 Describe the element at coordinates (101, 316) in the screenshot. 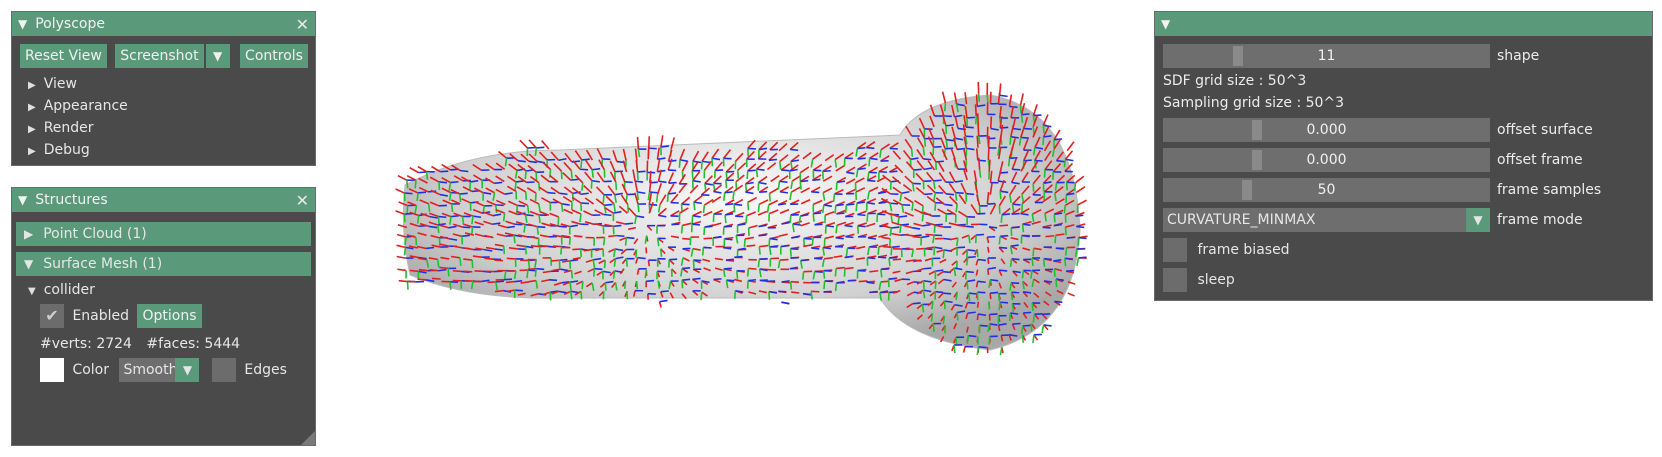

I see `enabled-label: Enabled` at that location.